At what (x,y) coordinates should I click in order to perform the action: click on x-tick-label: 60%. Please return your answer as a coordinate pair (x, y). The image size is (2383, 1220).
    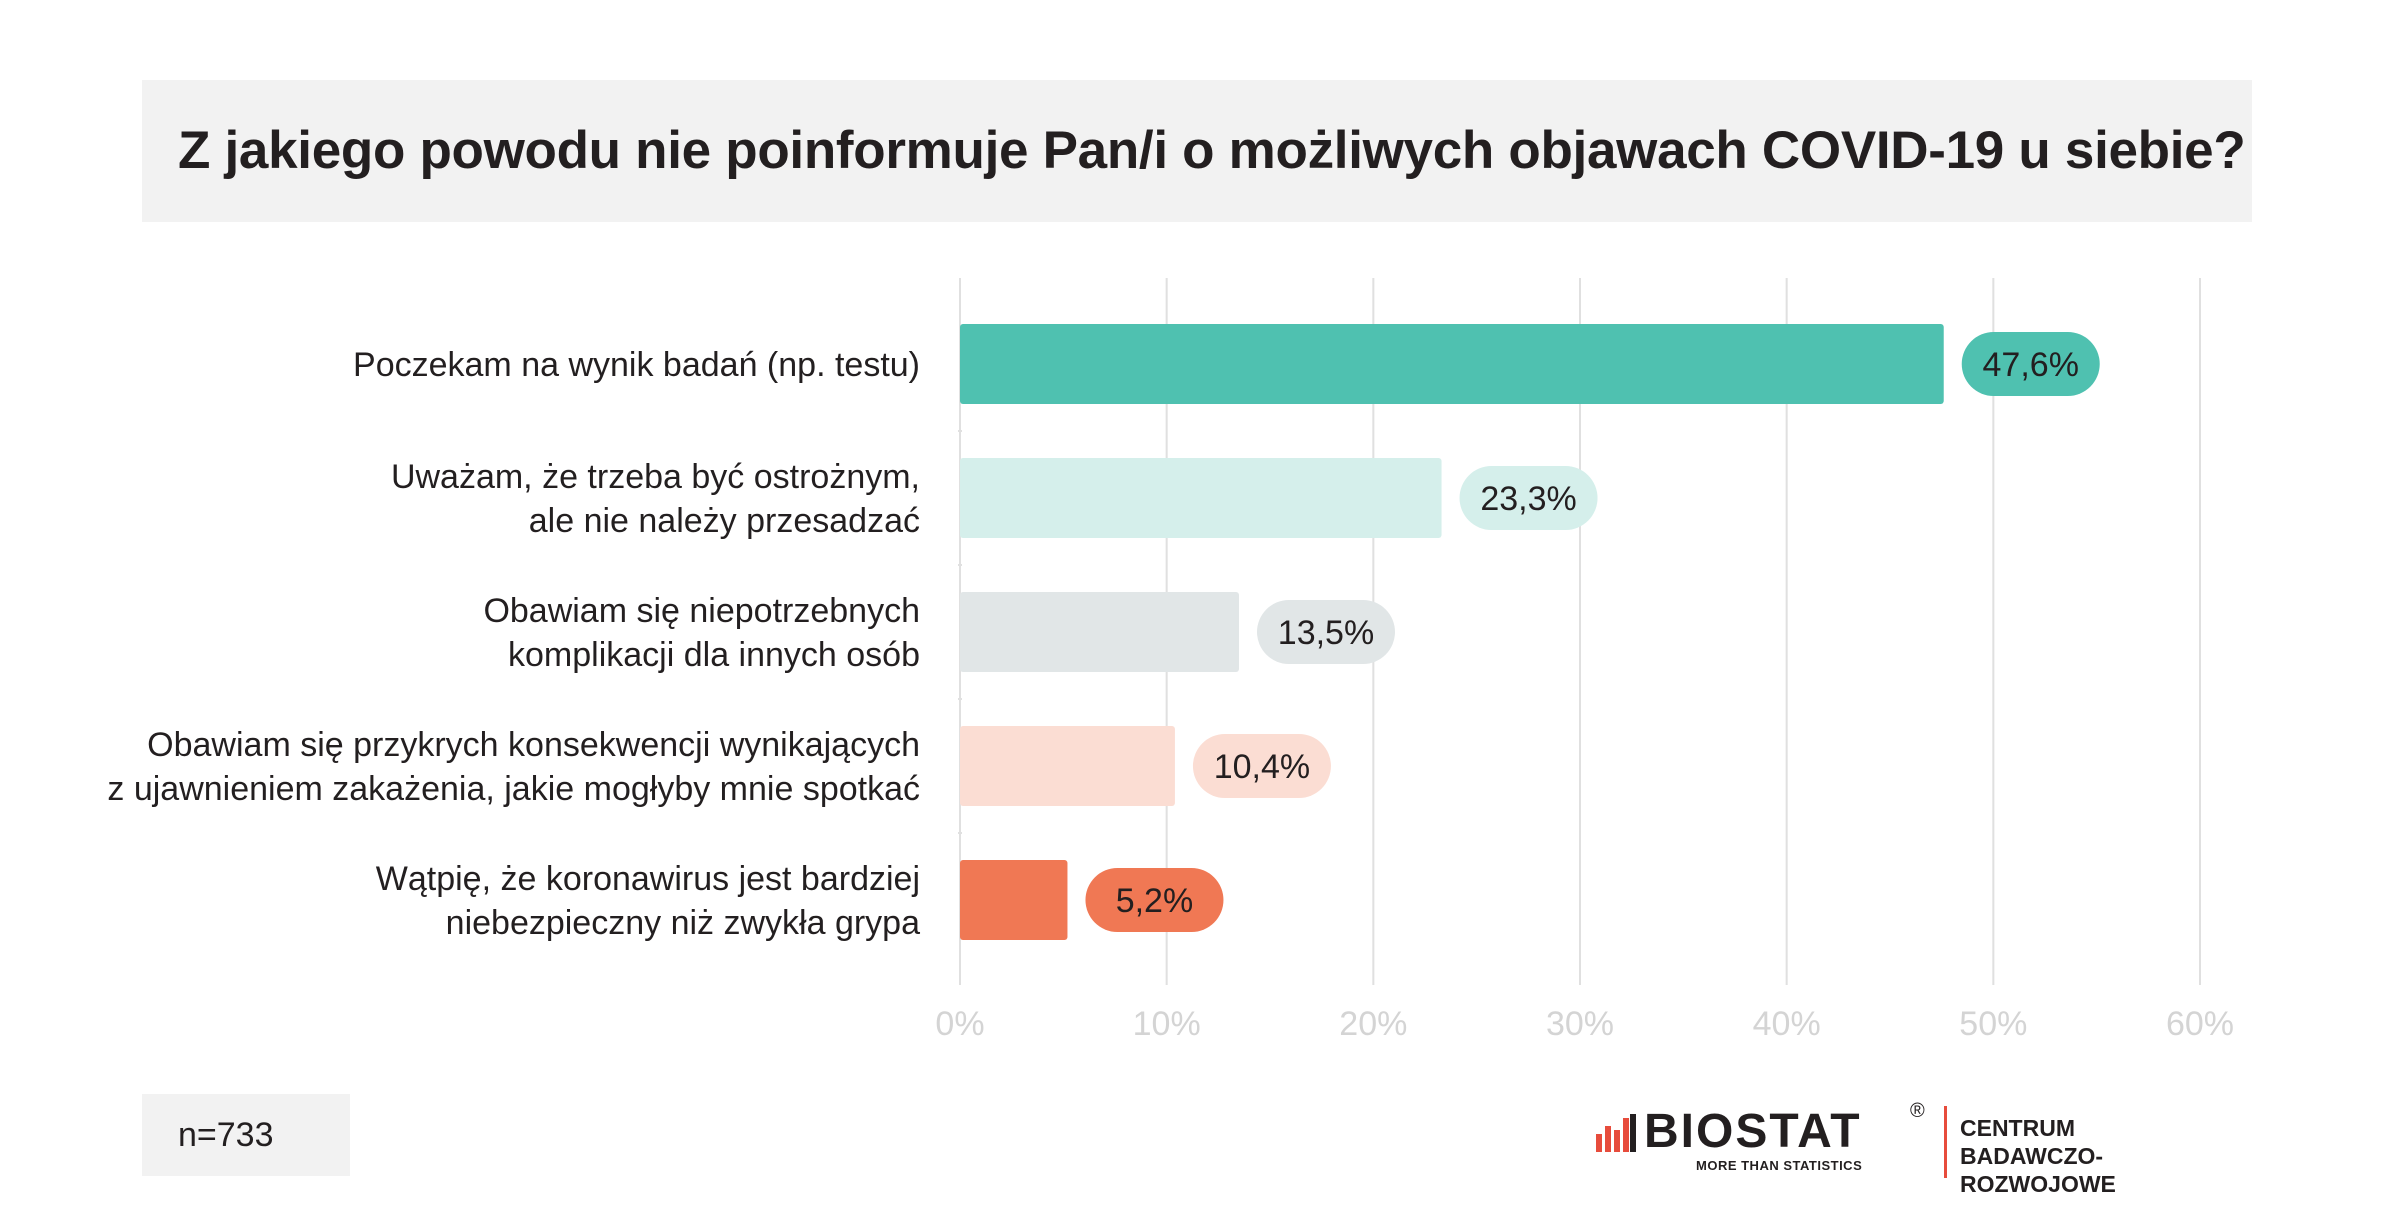
    Looking at the image, I should click on (2200, 1024).